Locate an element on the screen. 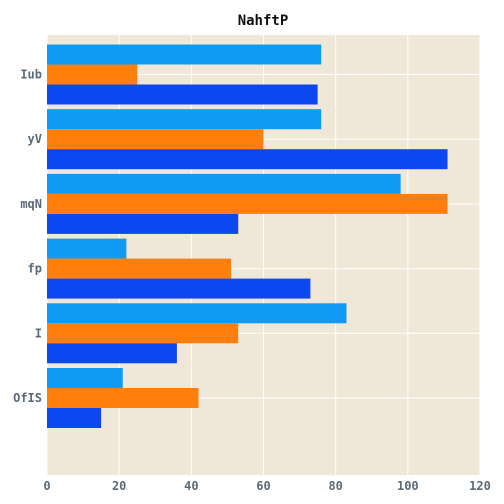 This screenshot has width=504, height=504. y-tick-label: yV is located at coordinates (35, 139).